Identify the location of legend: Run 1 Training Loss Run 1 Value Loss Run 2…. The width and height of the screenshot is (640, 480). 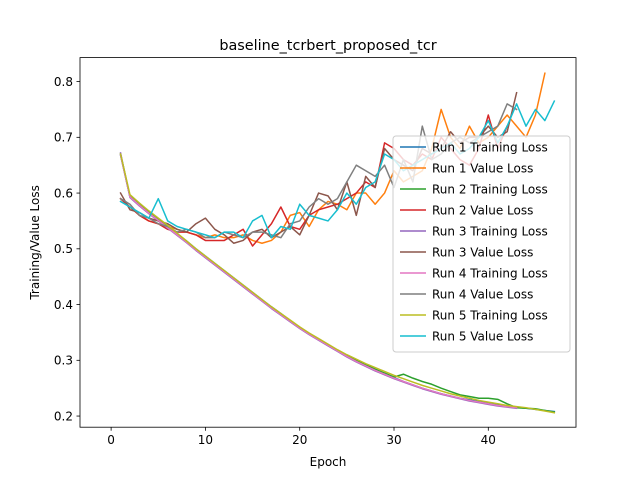
(481, 244).